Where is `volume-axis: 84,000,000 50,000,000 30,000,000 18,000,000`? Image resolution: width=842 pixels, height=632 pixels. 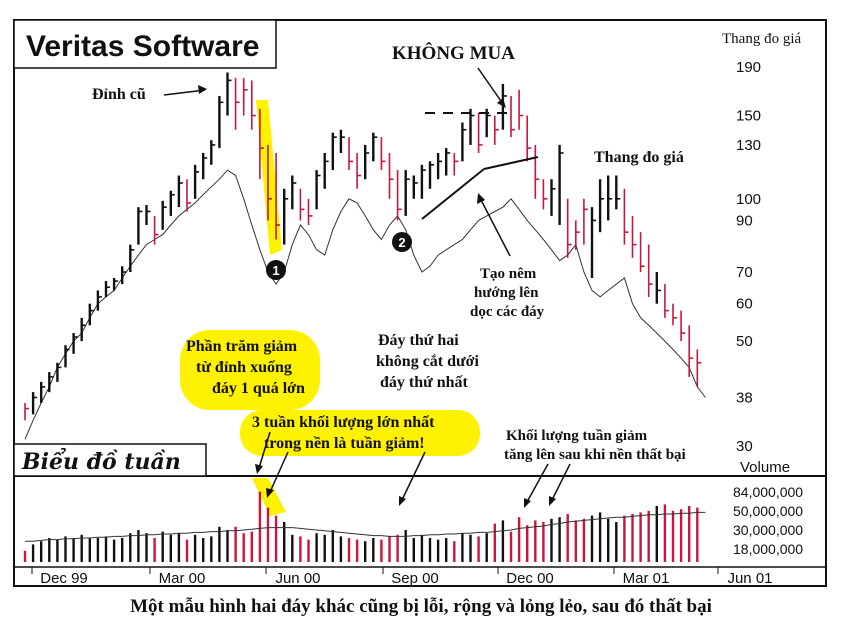 volume-axis: 84,000,000 50,000,000 30,000,000 18,000,000 is located at coordinates (768, 520).